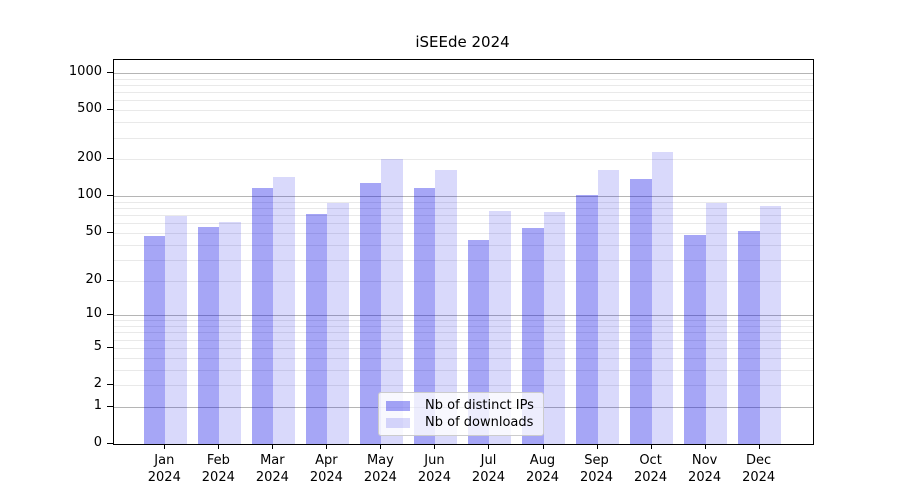 The image size is (900, 500). Describe the element at coordinates (89, 158) in the screenshot. I see `y-tick-label: 200` at that location.